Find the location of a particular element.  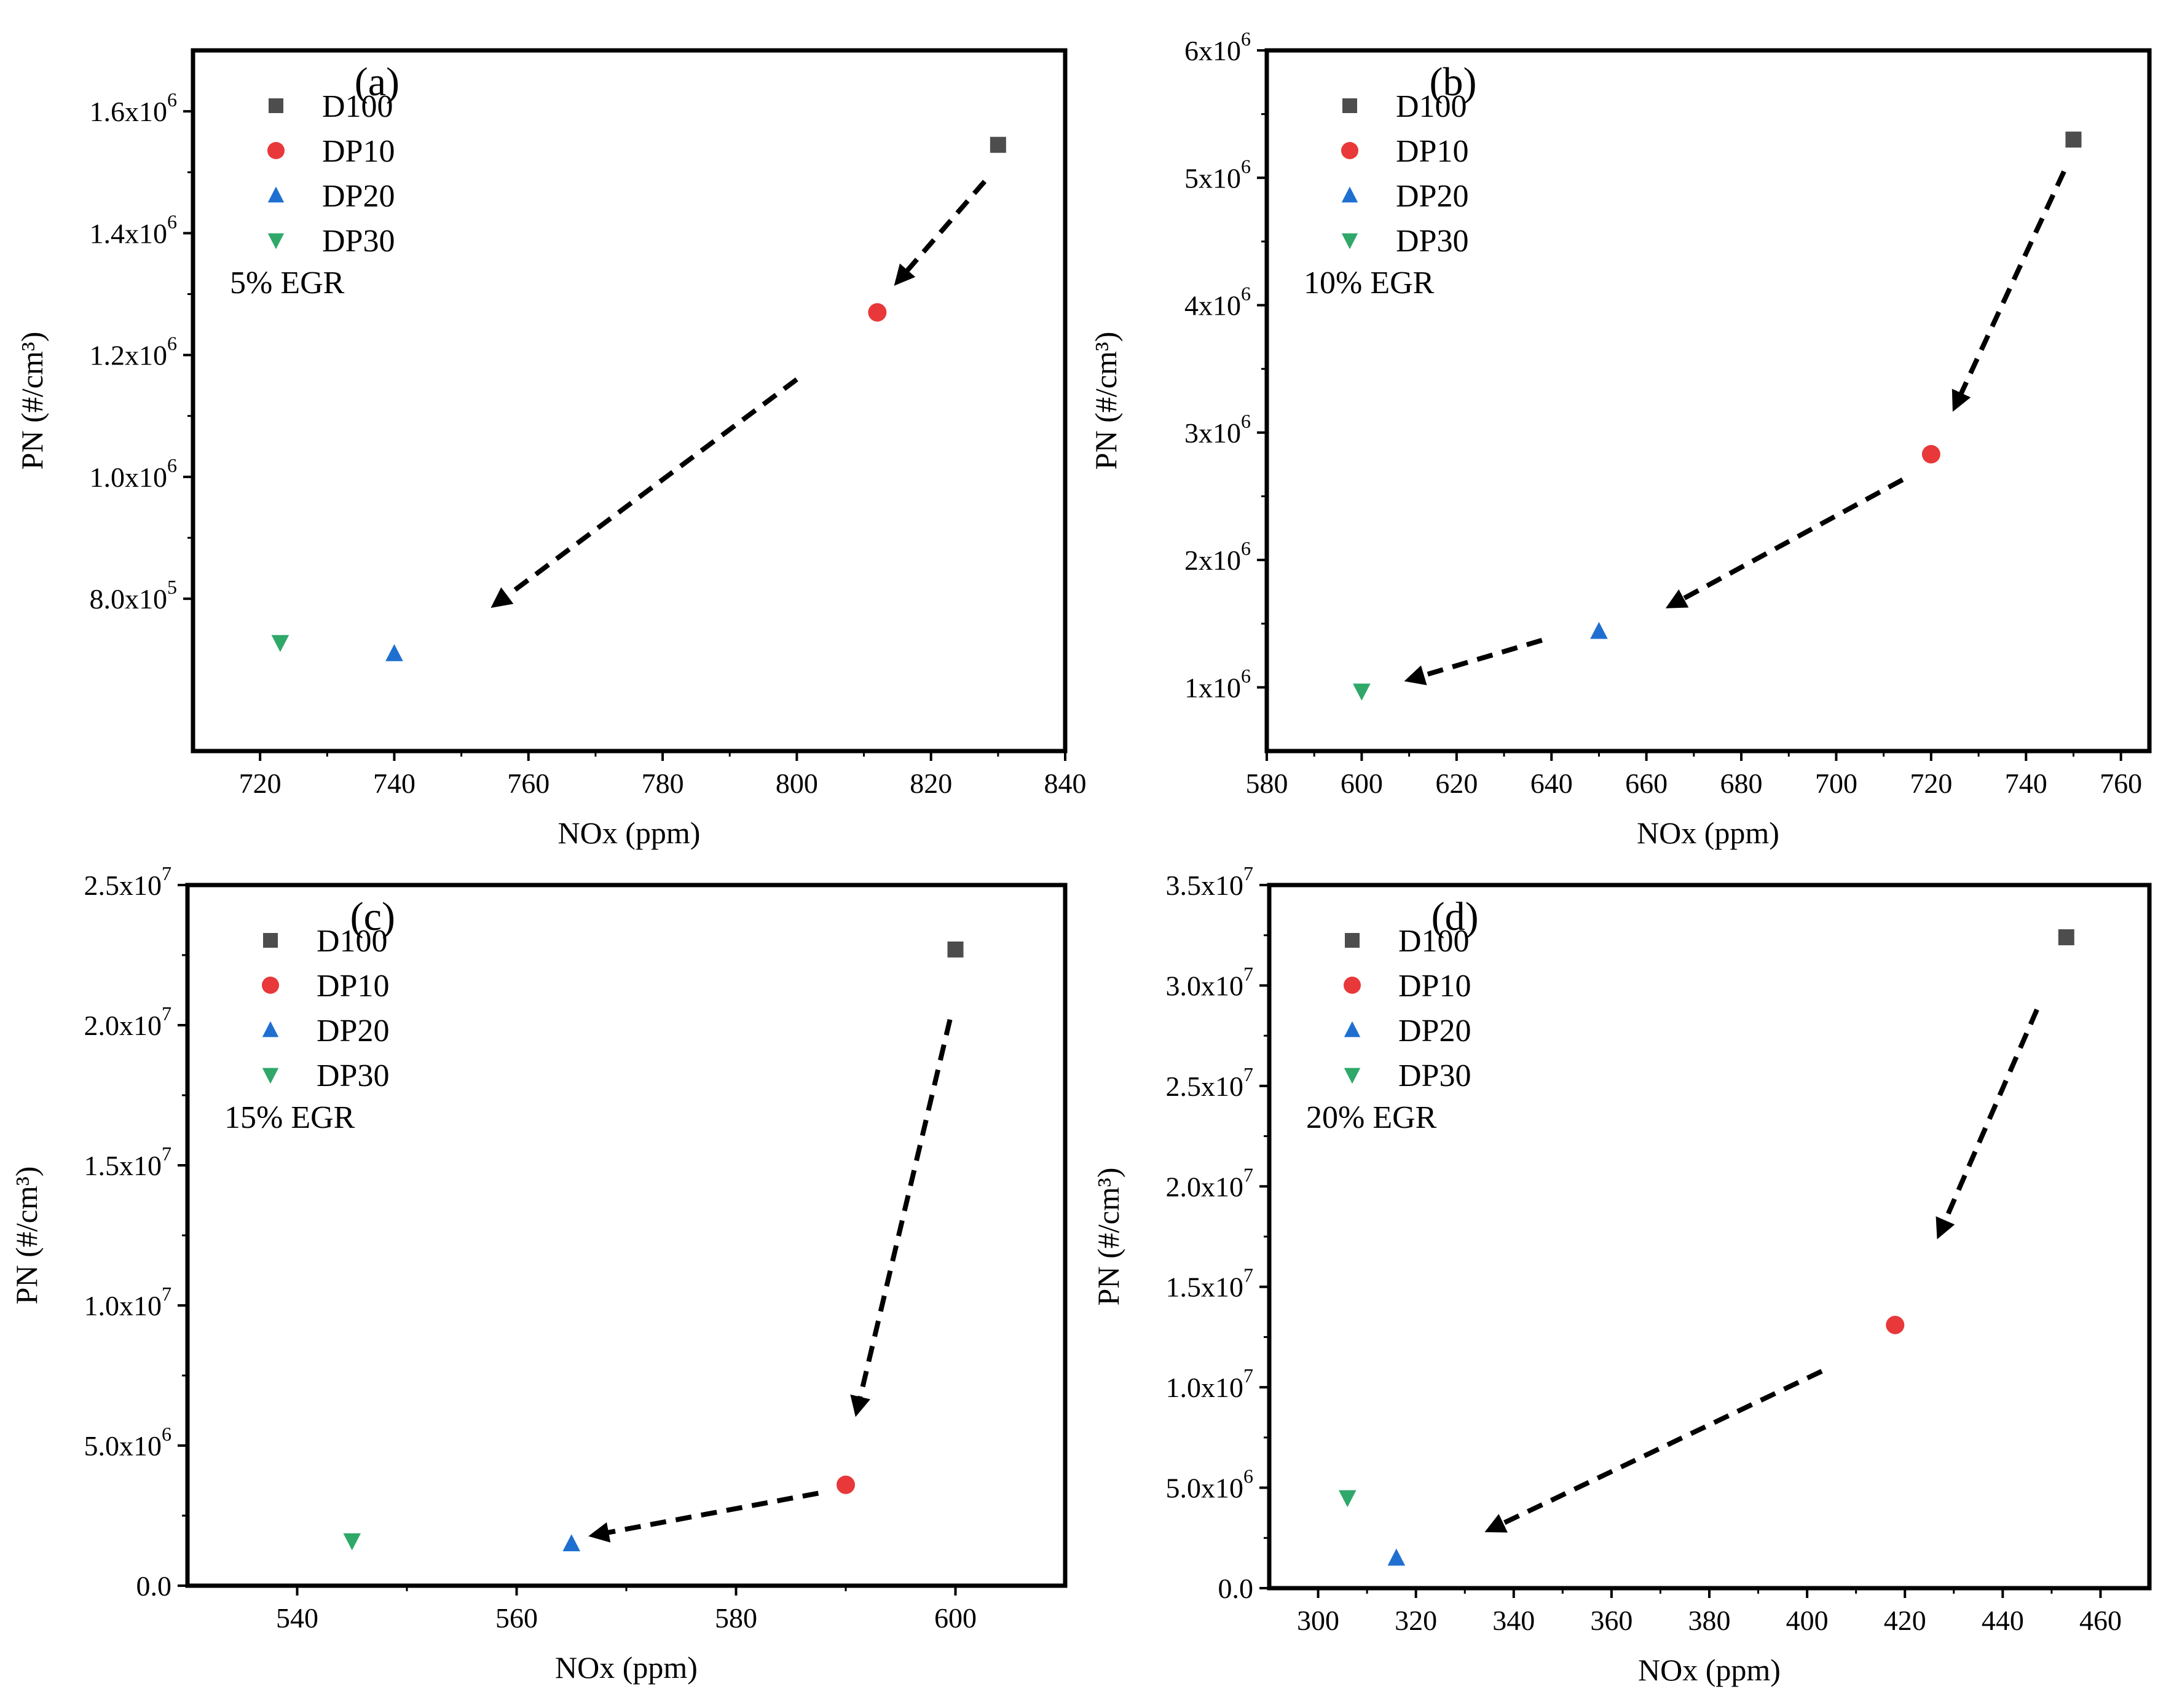

x-tick-label: 400 is located at coordinates (1807, 1620).